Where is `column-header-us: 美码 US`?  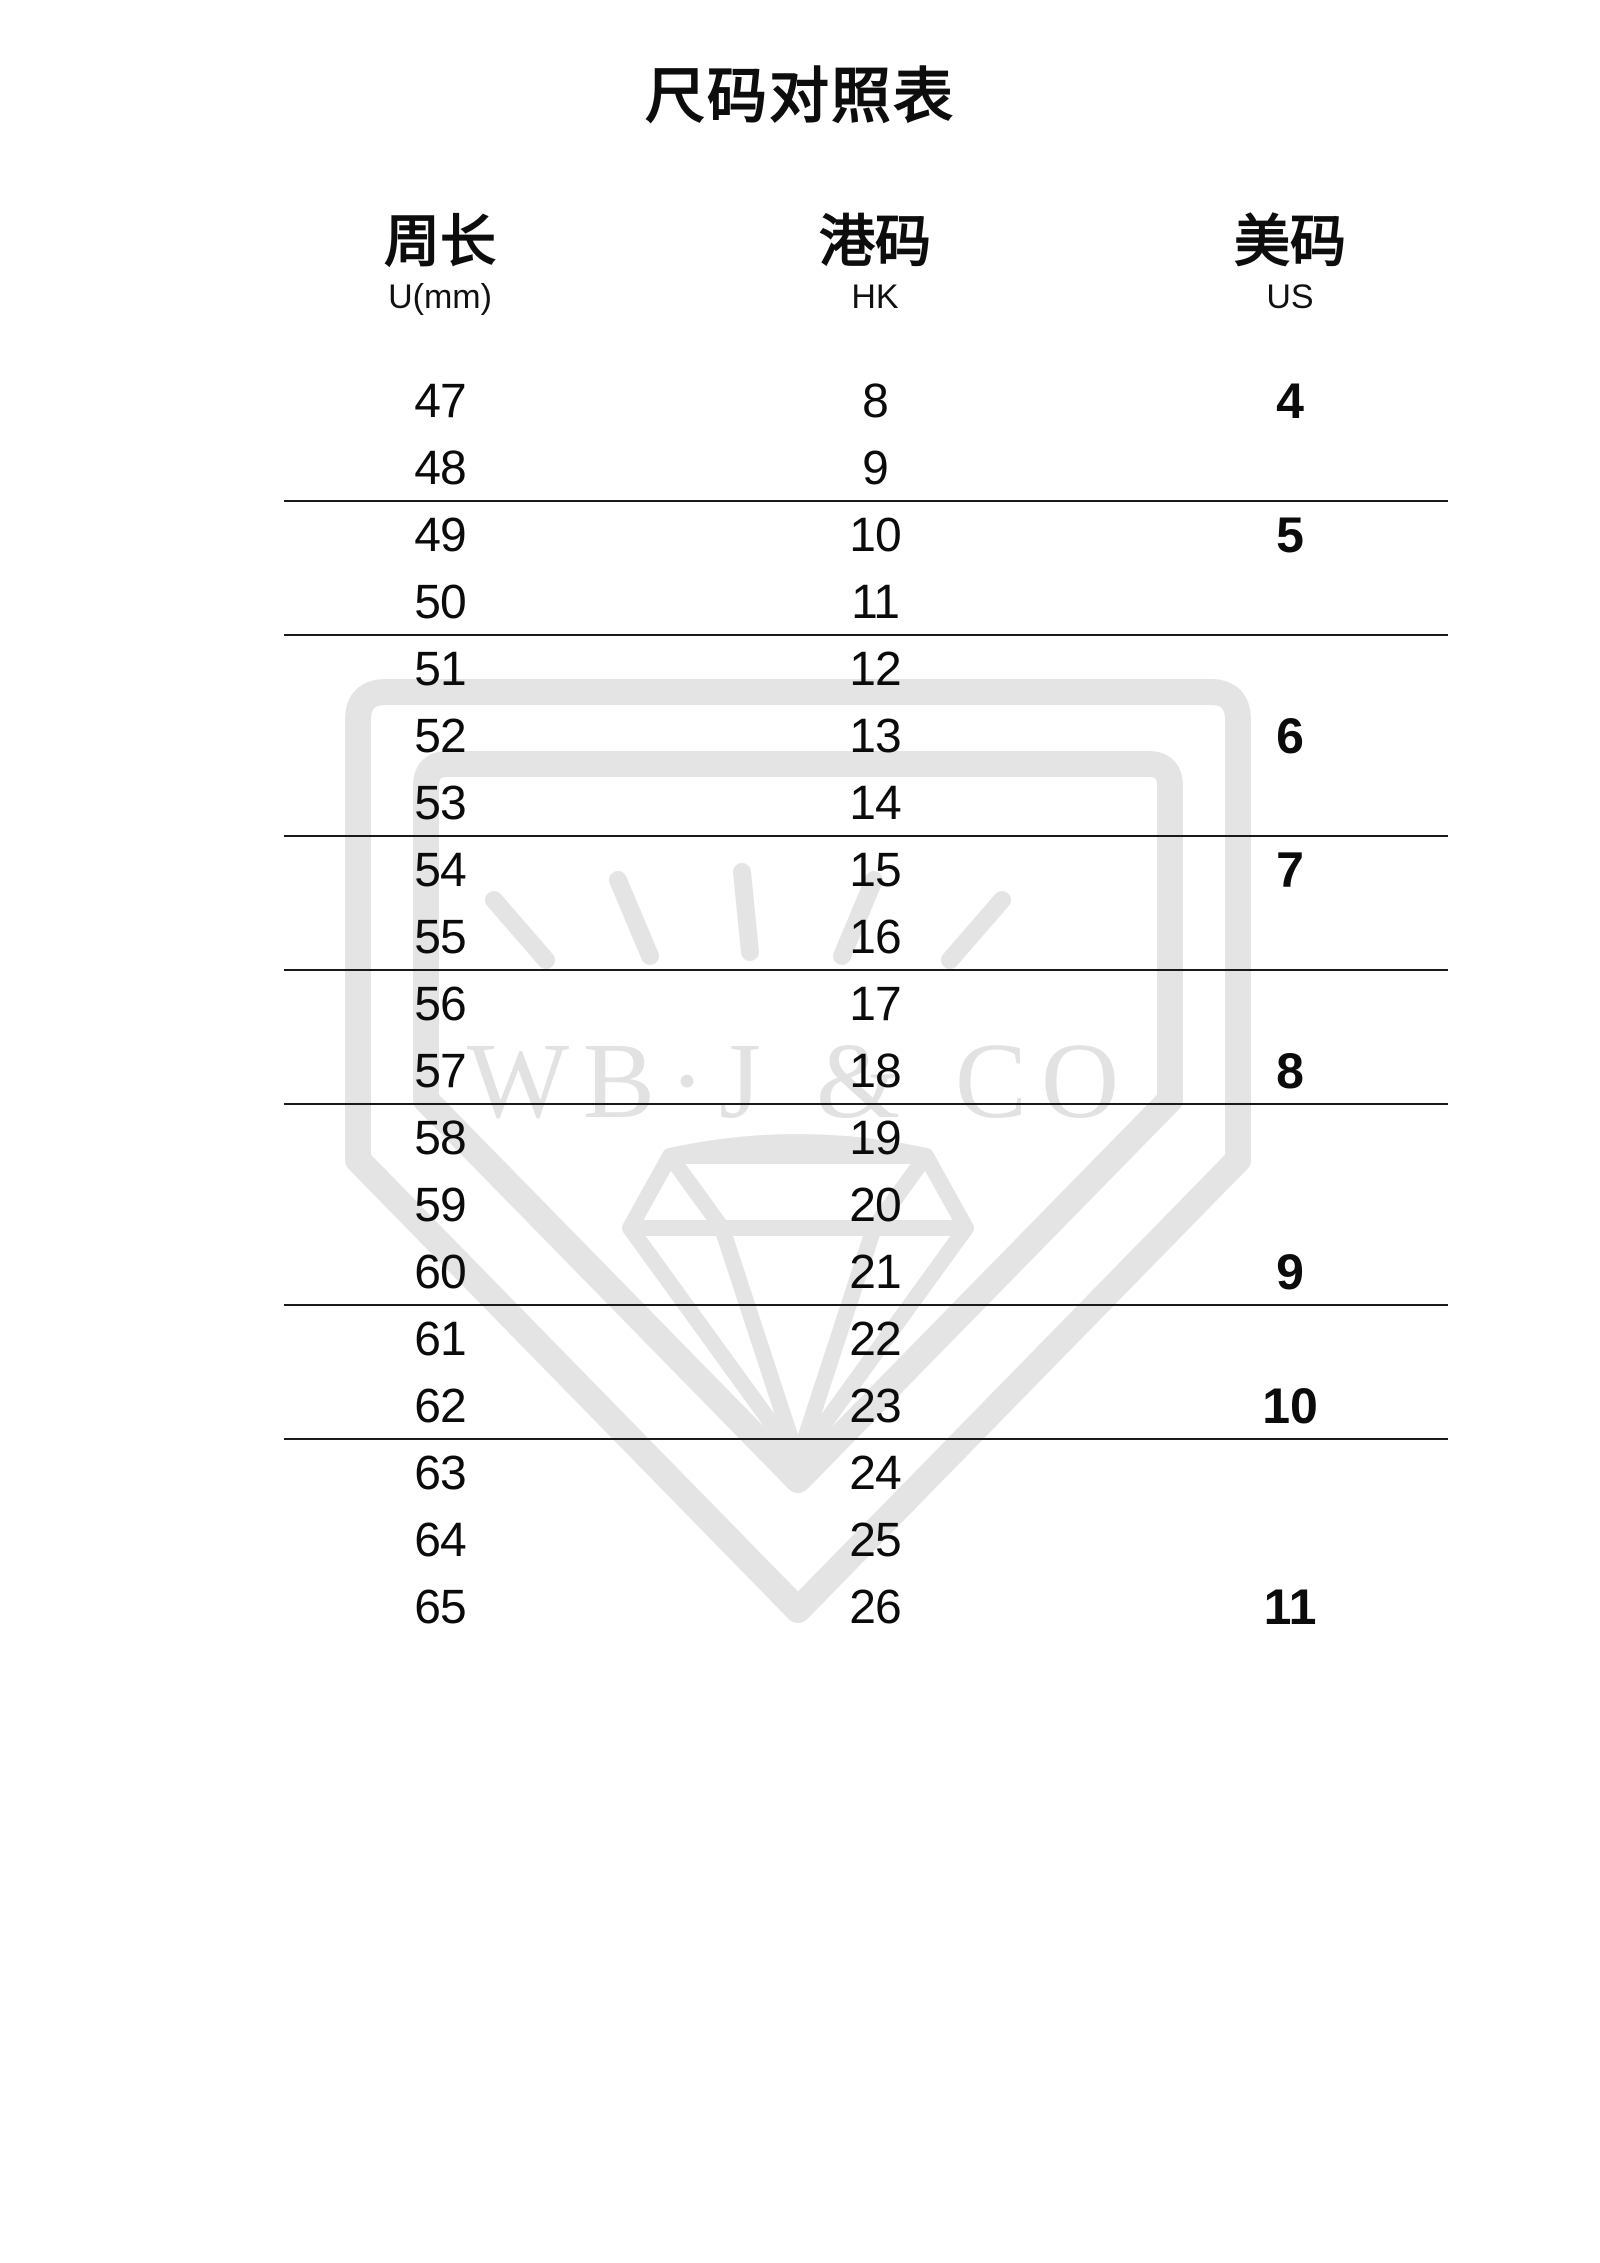 column-header-us: 美码 US is located at coordinates (1290, 264).